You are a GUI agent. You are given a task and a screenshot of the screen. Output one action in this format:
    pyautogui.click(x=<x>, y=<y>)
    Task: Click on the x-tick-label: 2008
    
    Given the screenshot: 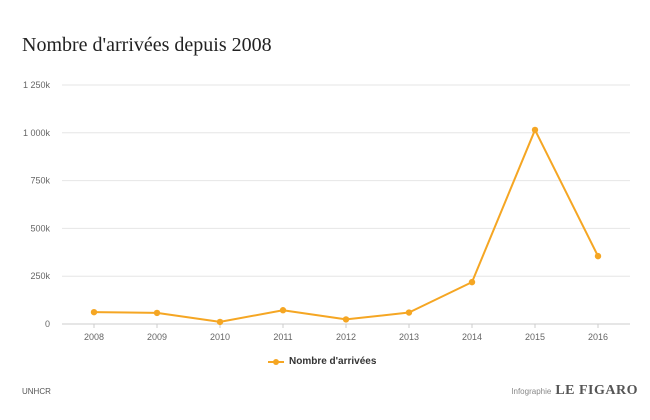 What is the action you would take?
    pyautogui.click(x=94, y=337)
    